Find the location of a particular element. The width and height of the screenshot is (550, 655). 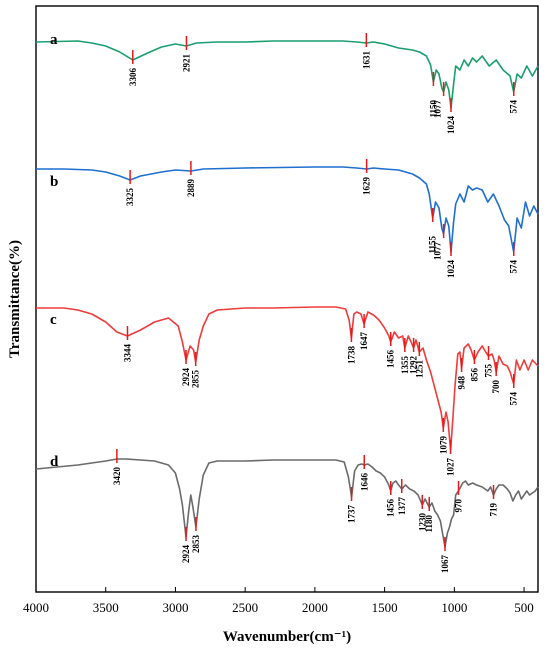

x-tick-label-2500: 2500 is located at coordinates (245, 607).